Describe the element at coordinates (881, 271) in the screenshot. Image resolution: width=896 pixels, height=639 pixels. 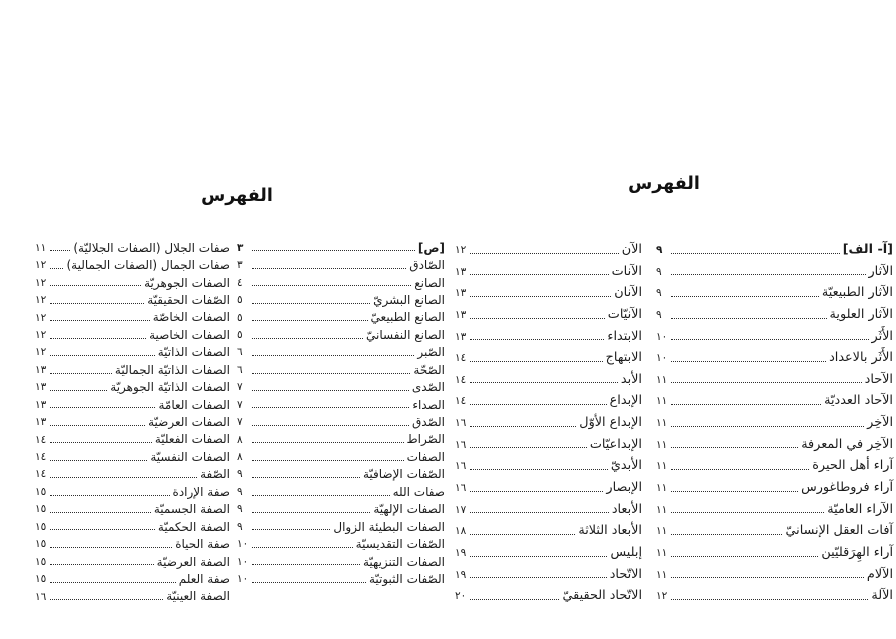
I see `index-entry-title: الآثار` at that location.